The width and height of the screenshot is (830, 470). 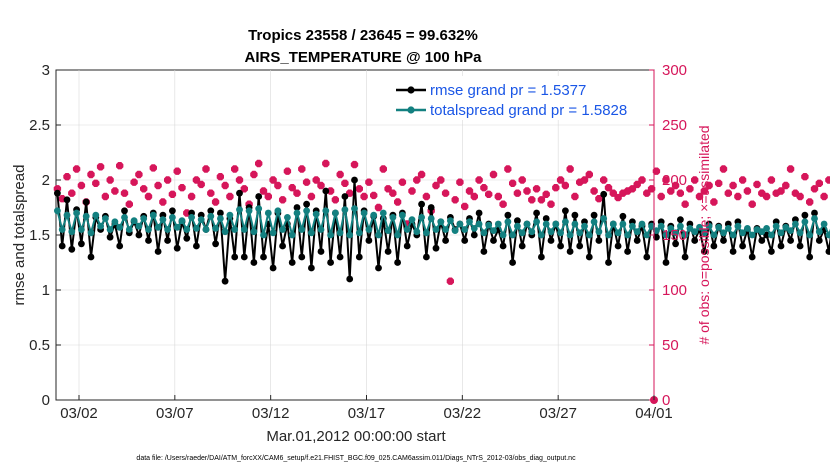 What do you see at coordinates (411, 90) in the screenshot?
I see `legend-rmse-marker` at bounding box center [411, 90].